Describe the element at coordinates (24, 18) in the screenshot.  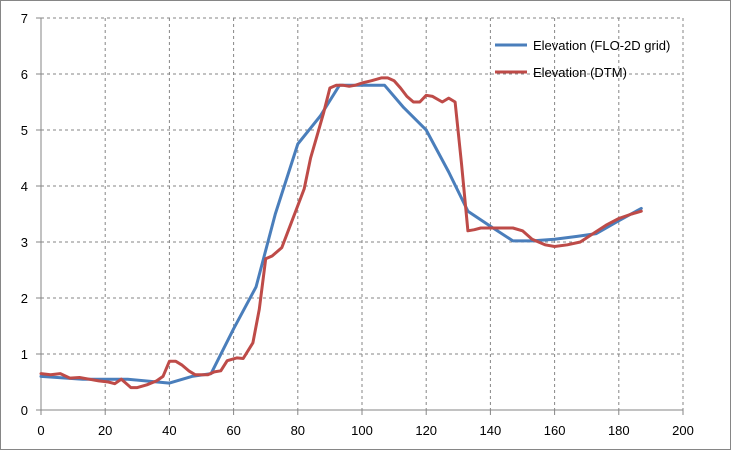
I see `y-tick-label: 7` at that location.